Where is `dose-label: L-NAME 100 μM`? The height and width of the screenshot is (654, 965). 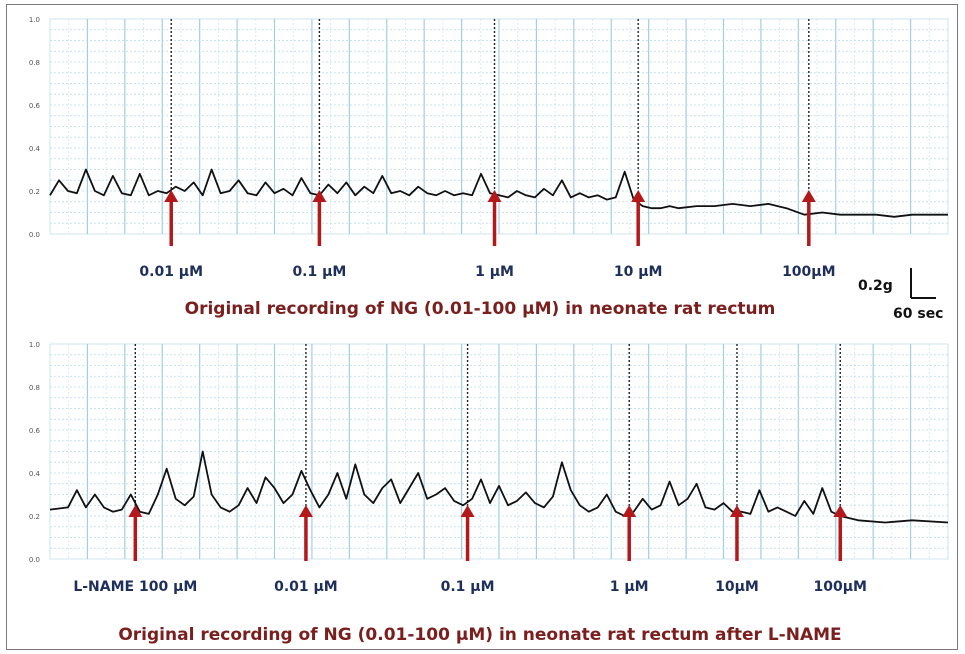 dose-label: L-NAME 100 μM is located at coordinates (135, 587).